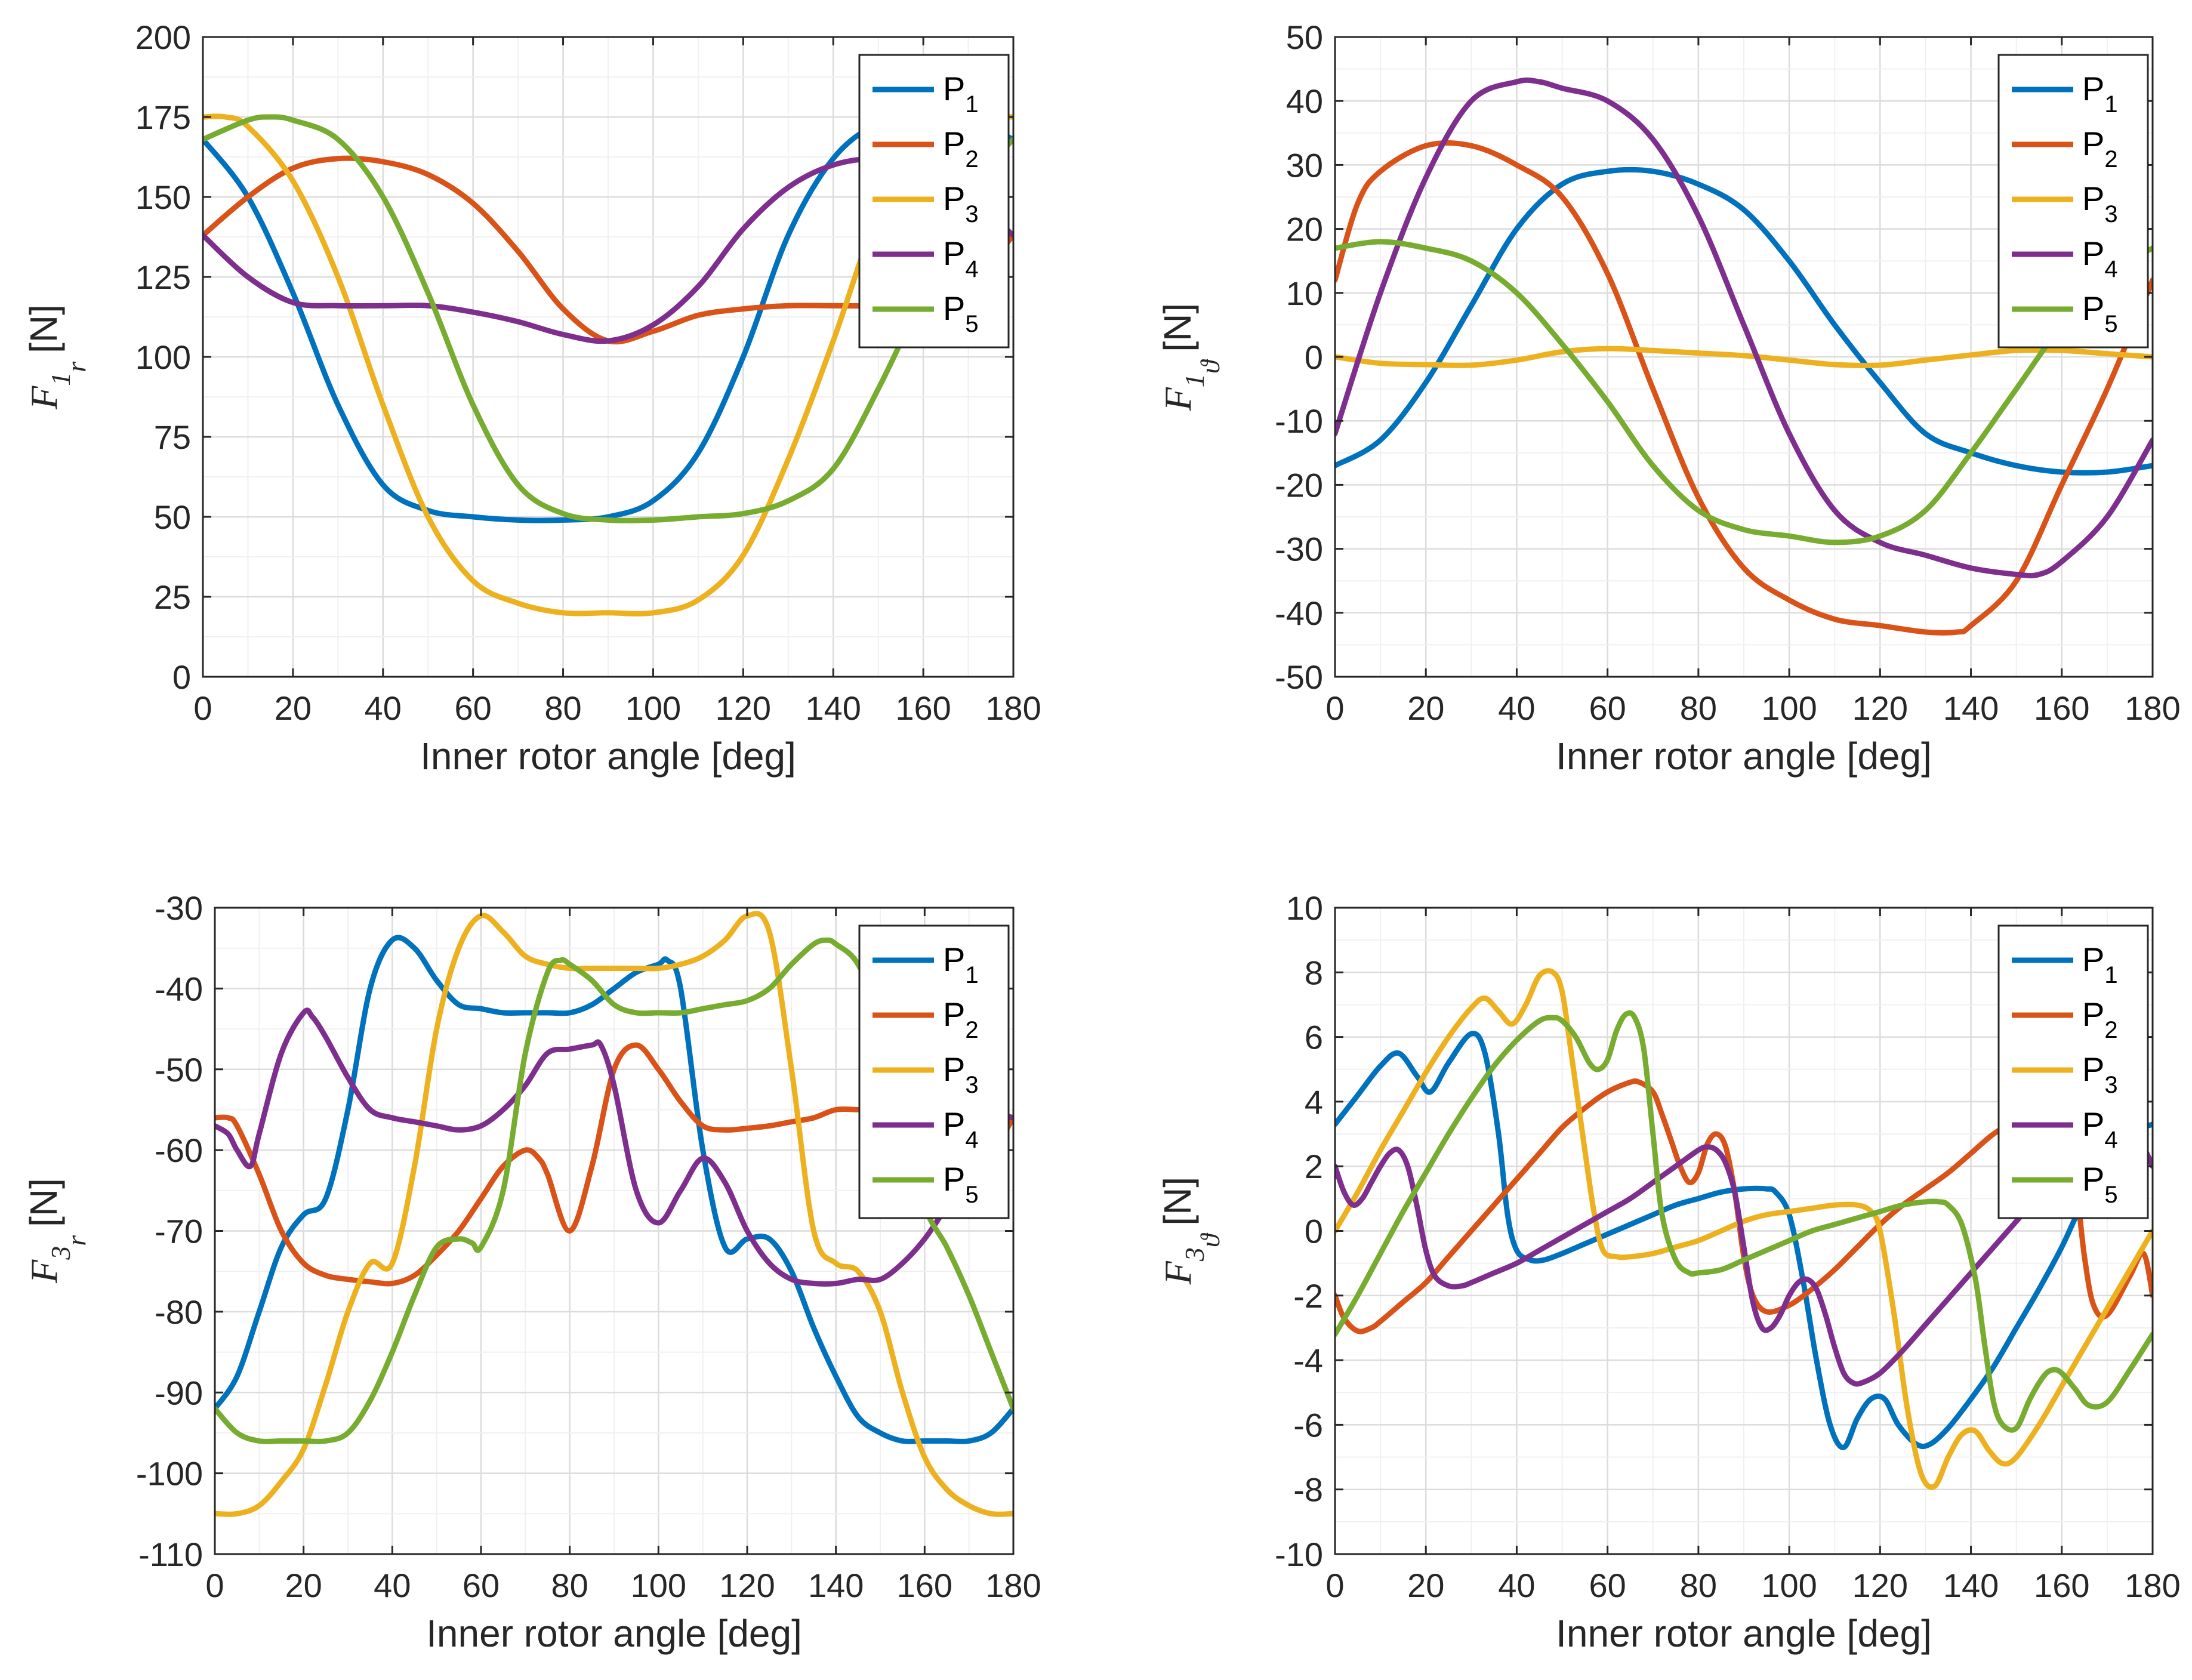 Image resolution: width=2192 pixels, height=1680 pixels. What do you see at coordinates (1744, 392) in the screenshot?
I see `series-line-p5` at bounding box center [1744, 392].